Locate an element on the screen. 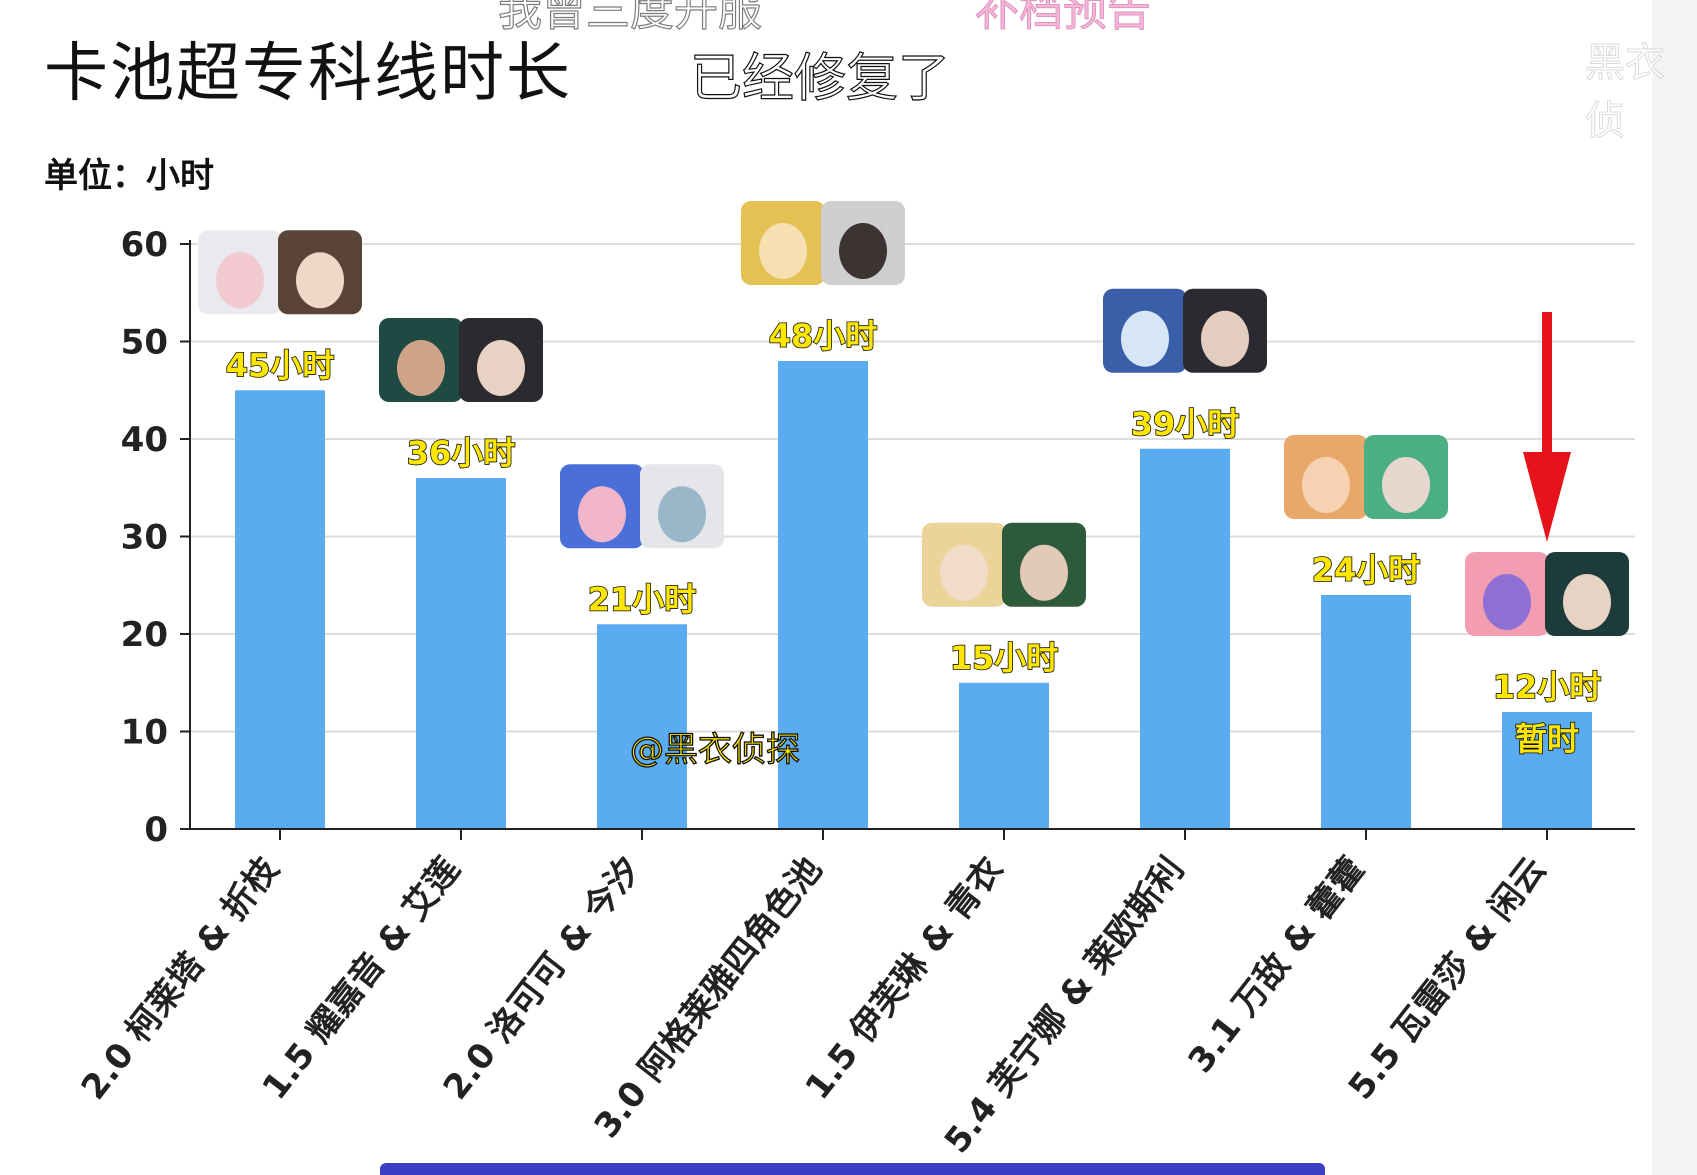  unit-label: 单位：小时 is located at coordinates (129, 176).